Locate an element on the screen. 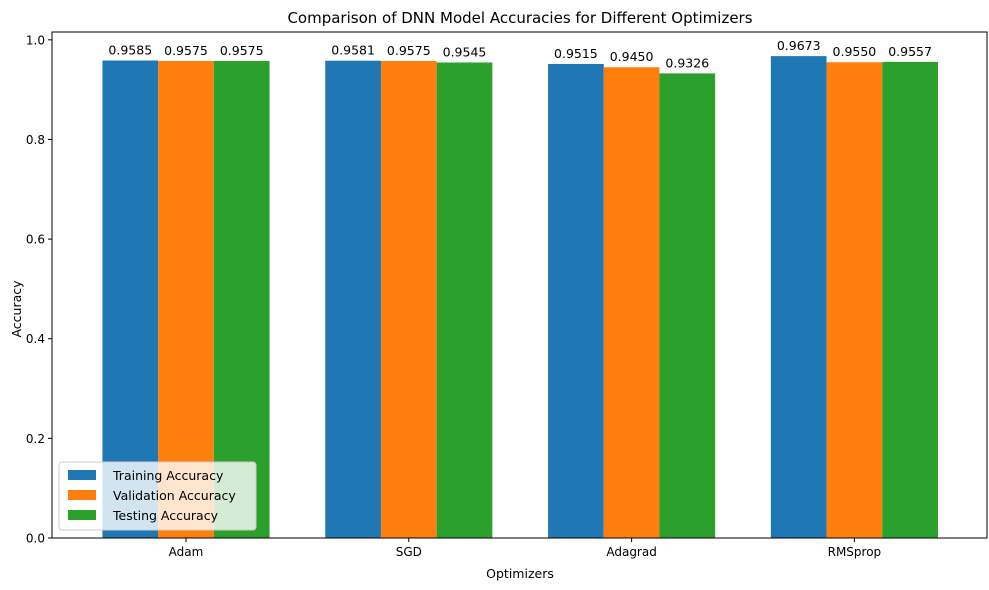 The width and height of the screenshot is (989, 590). data-label: 0.9673 is located at coordinates (799, 45).